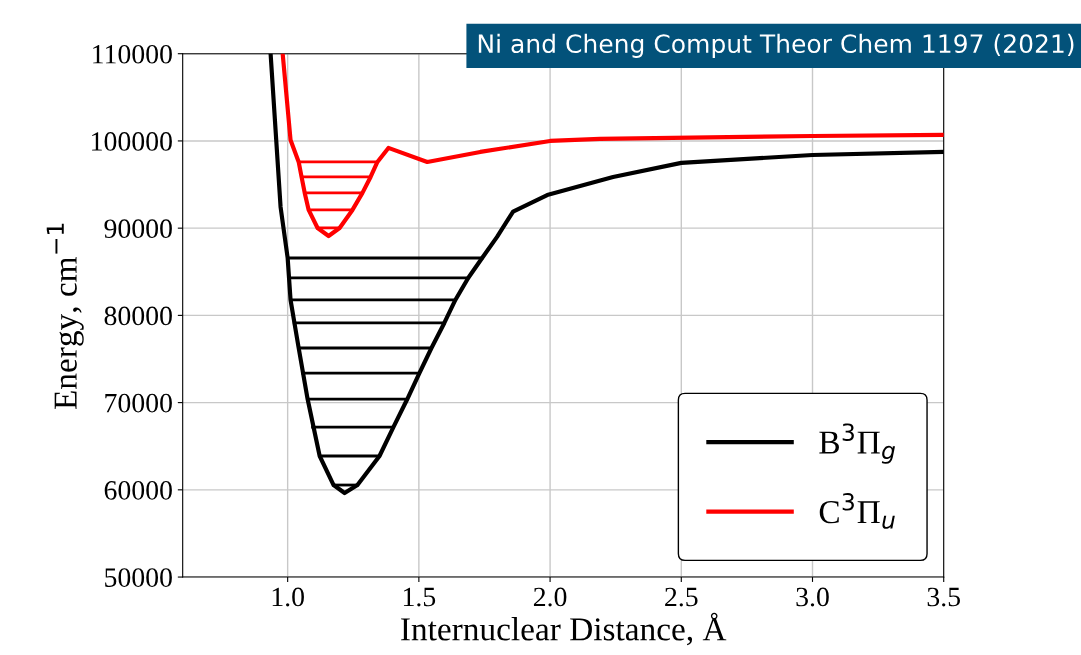  Describe the element at coordinates (138, 316) in the screenshot. I see `y-tick-label: 80000` at that location.